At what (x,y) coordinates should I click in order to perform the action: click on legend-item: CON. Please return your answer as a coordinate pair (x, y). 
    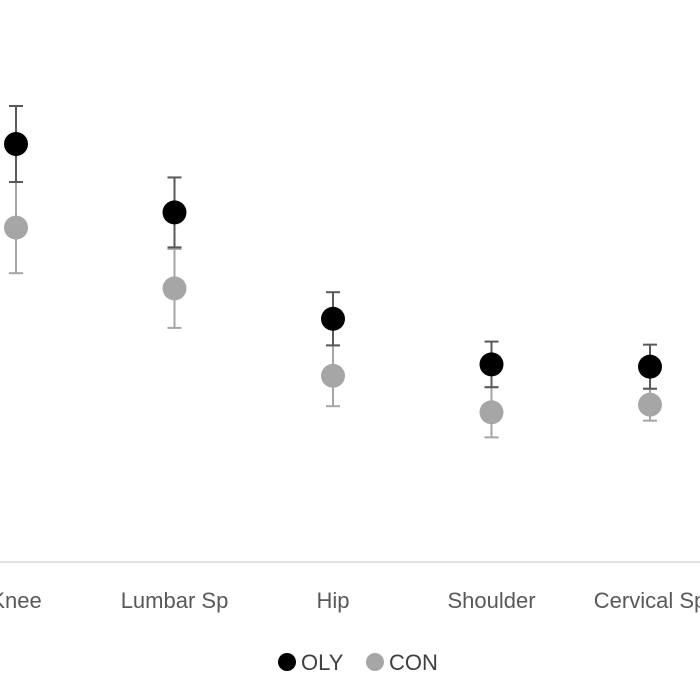
    Looking at the image, I should click on (402, 662).